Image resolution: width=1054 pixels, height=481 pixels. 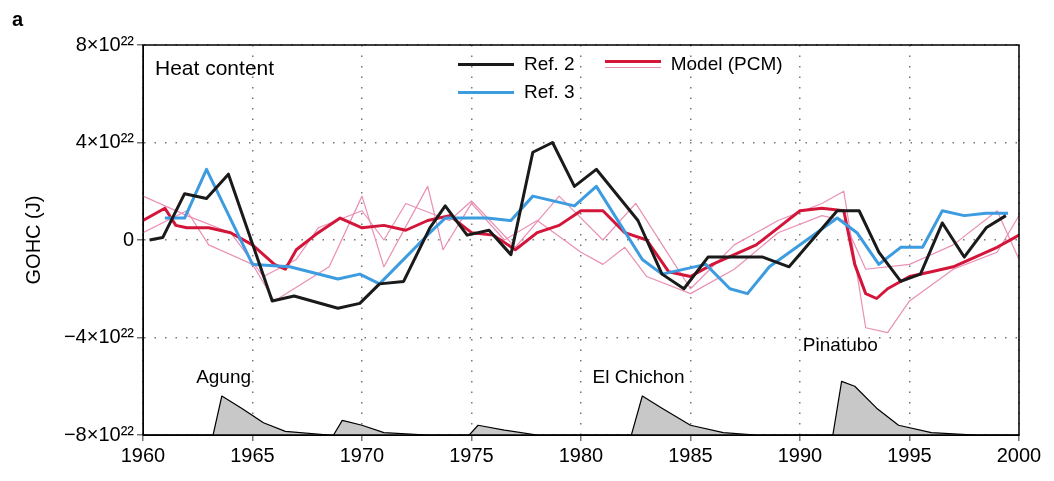 What do you see at coordinates (800, 454) in the screenshot?
I see `x-tick-label: 1990` at bounding box center [800, 454].